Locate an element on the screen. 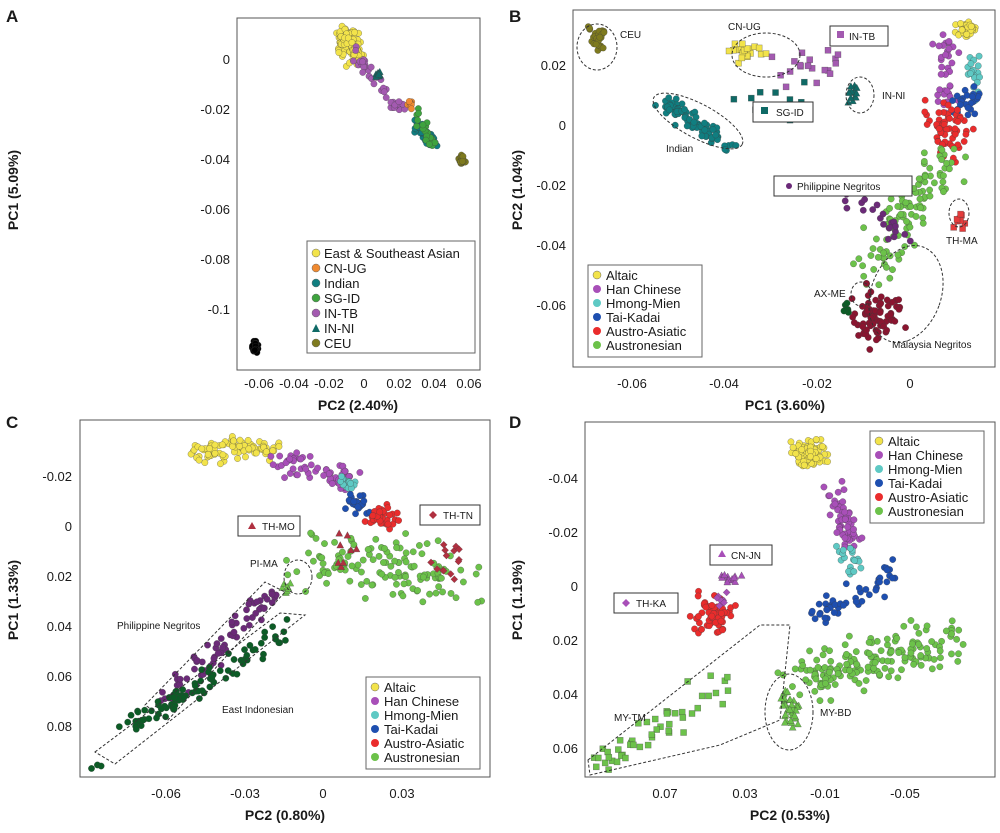 Image resolution: width=1000 pixels, height=833 pixels. legend-label: Indian is located at coordinates (341, 283).